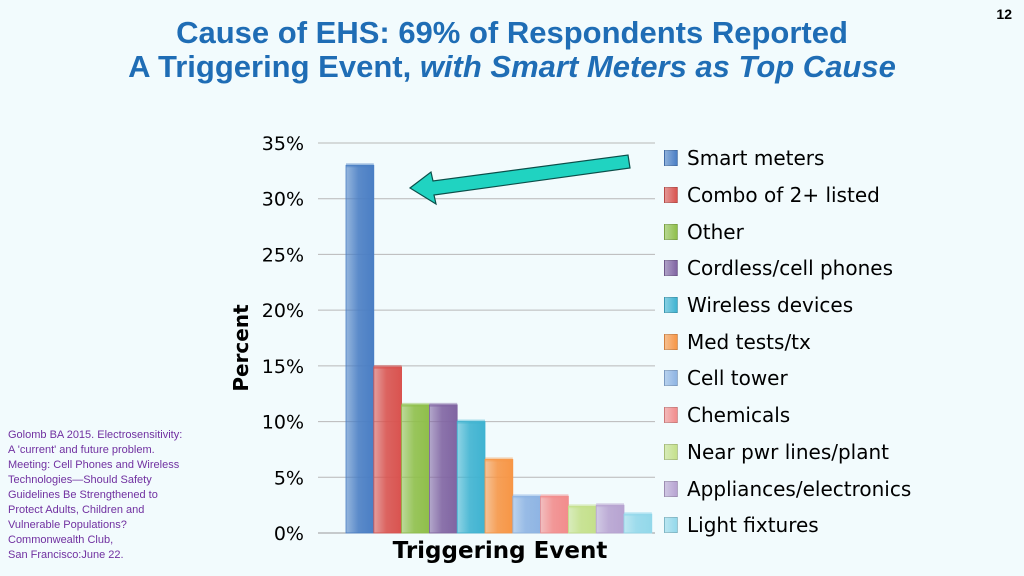 The height and width of the screenshot is (576, 1024). What do you see at coordinates (283, 367) in the screenshot?
I see `y-tick-label: 15%` at bounding box center [283, 367].